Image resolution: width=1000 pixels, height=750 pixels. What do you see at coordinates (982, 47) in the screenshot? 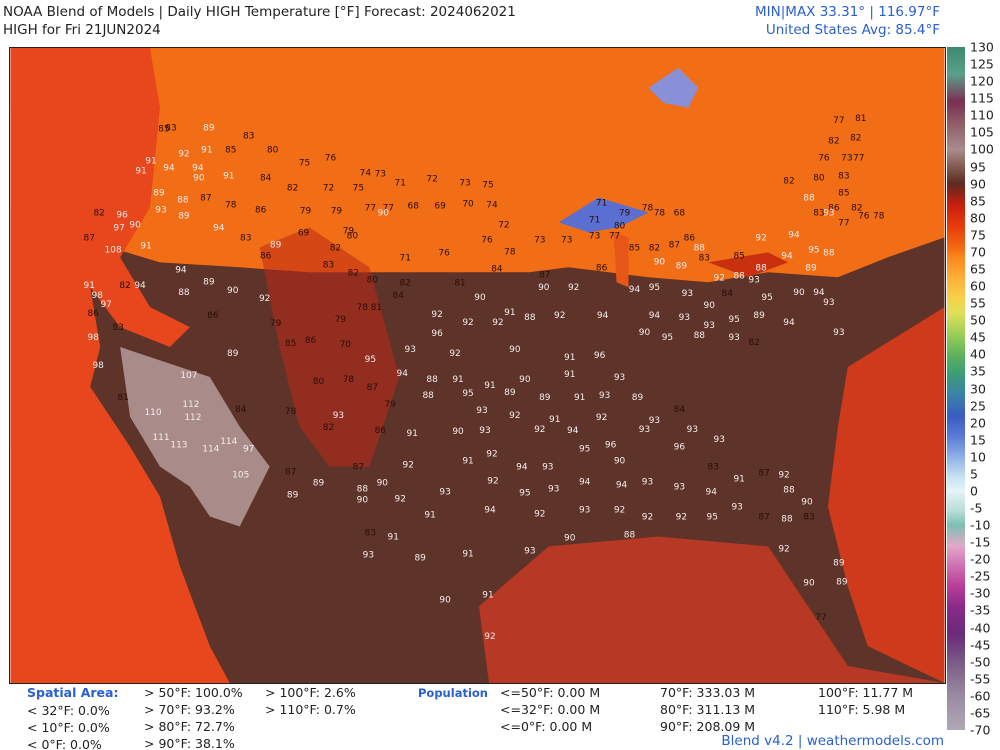
I see `color-bar-label: 130` at bounding box center [982, 47].